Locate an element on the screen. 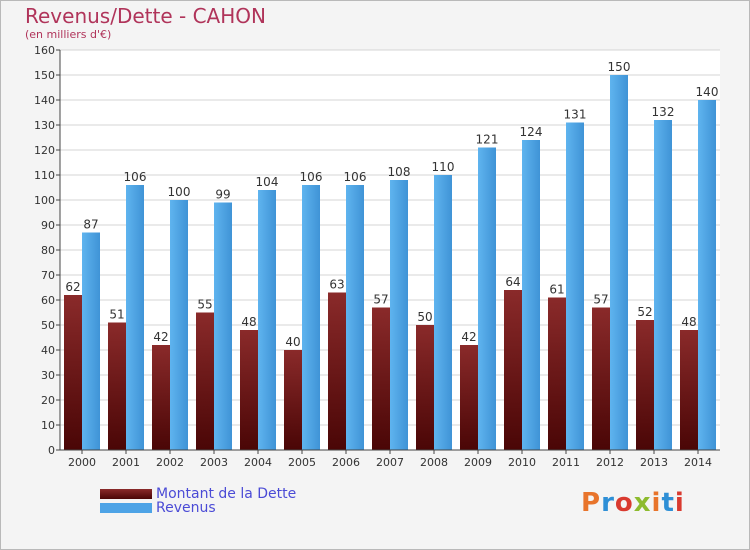  bar-revenus-2013 is located at coordinates (663, 285).